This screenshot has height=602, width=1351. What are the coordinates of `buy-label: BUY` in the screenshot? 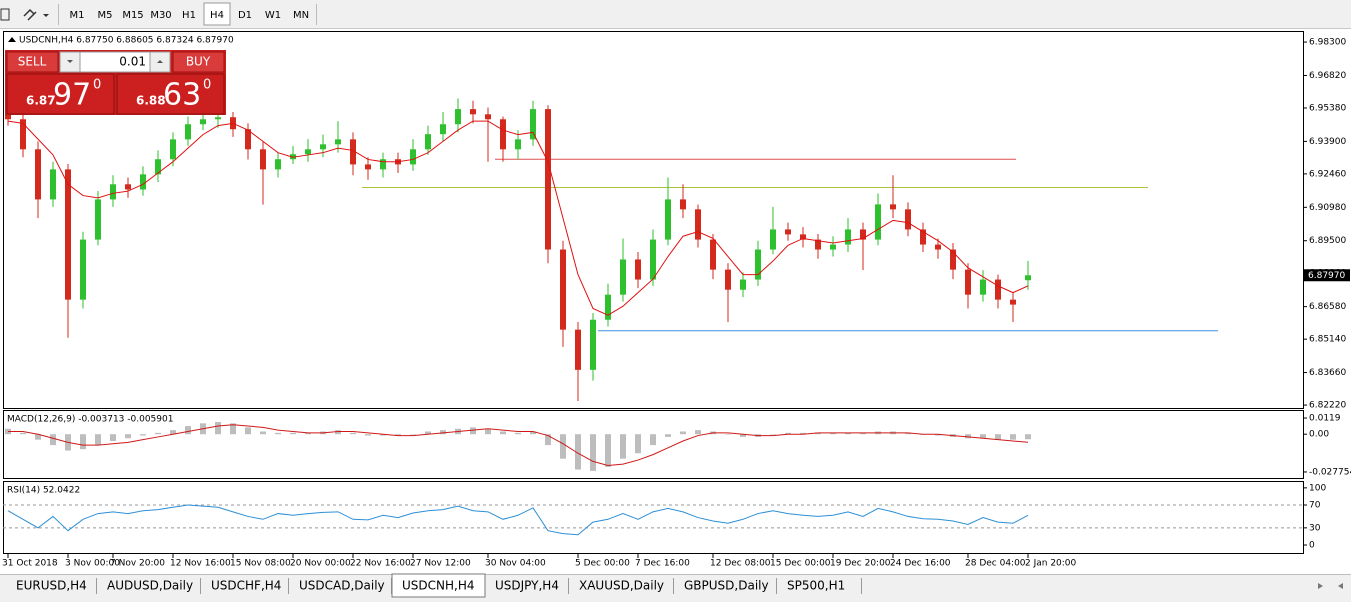 It's located at (198, 62).